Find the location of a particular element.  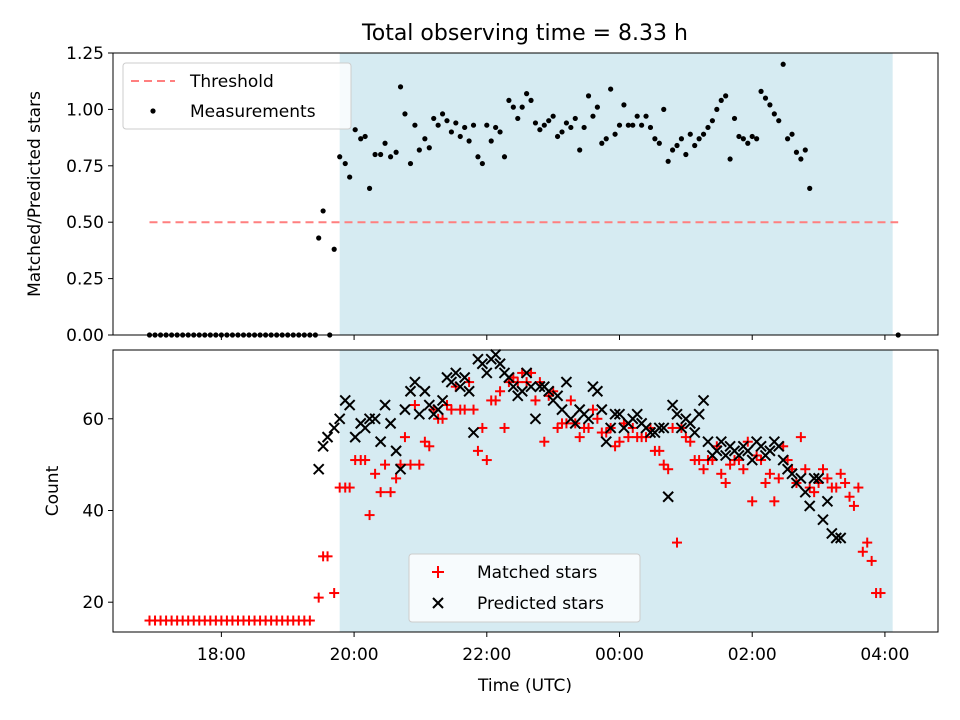

x-tick-label: 18:00 is located at coordinates (221, 655).